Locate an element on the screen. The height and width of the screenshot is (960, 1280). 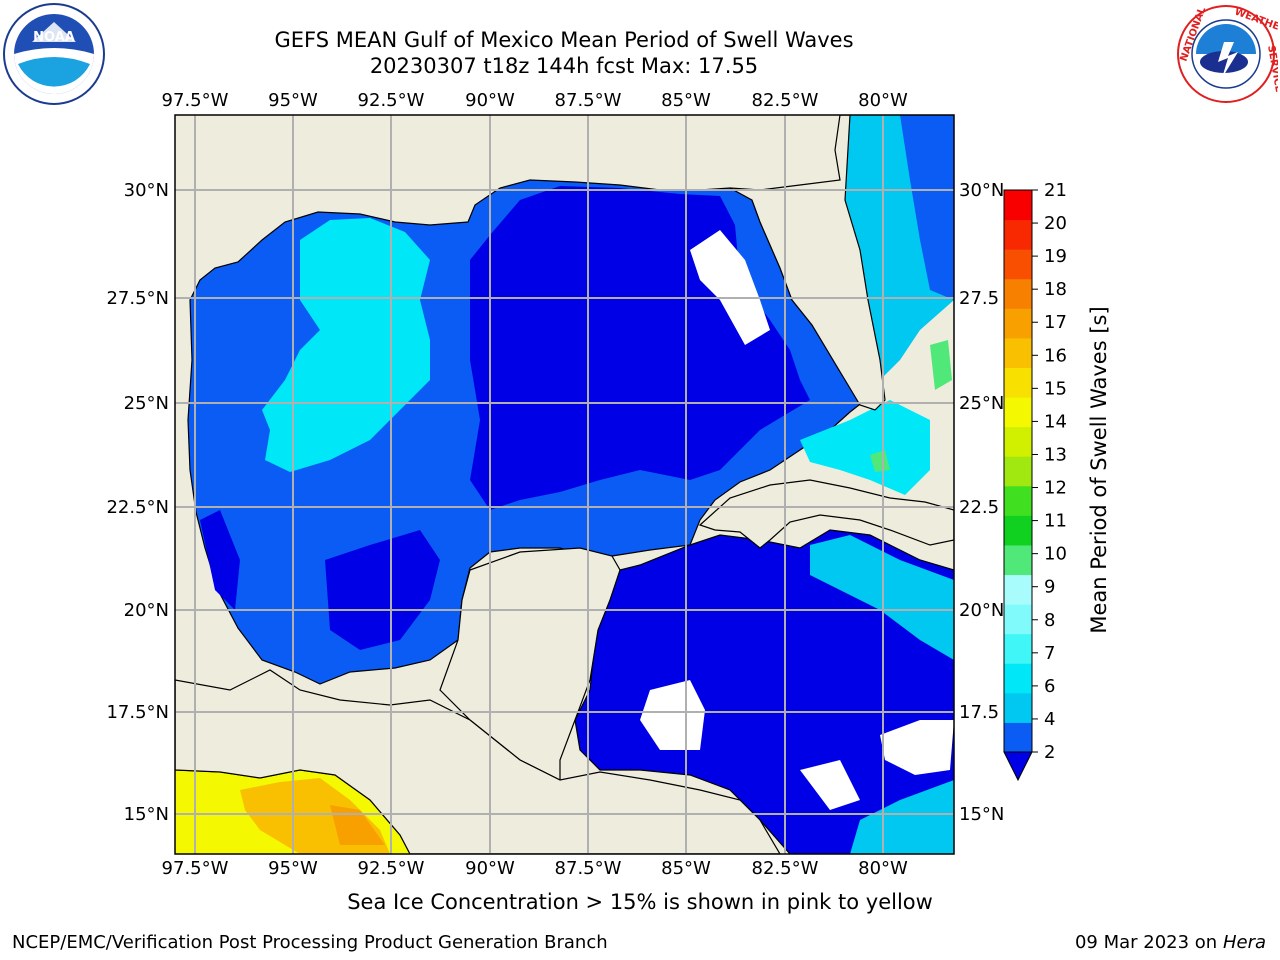
bahamas-cyan-area is located at coordinates (865, 447).